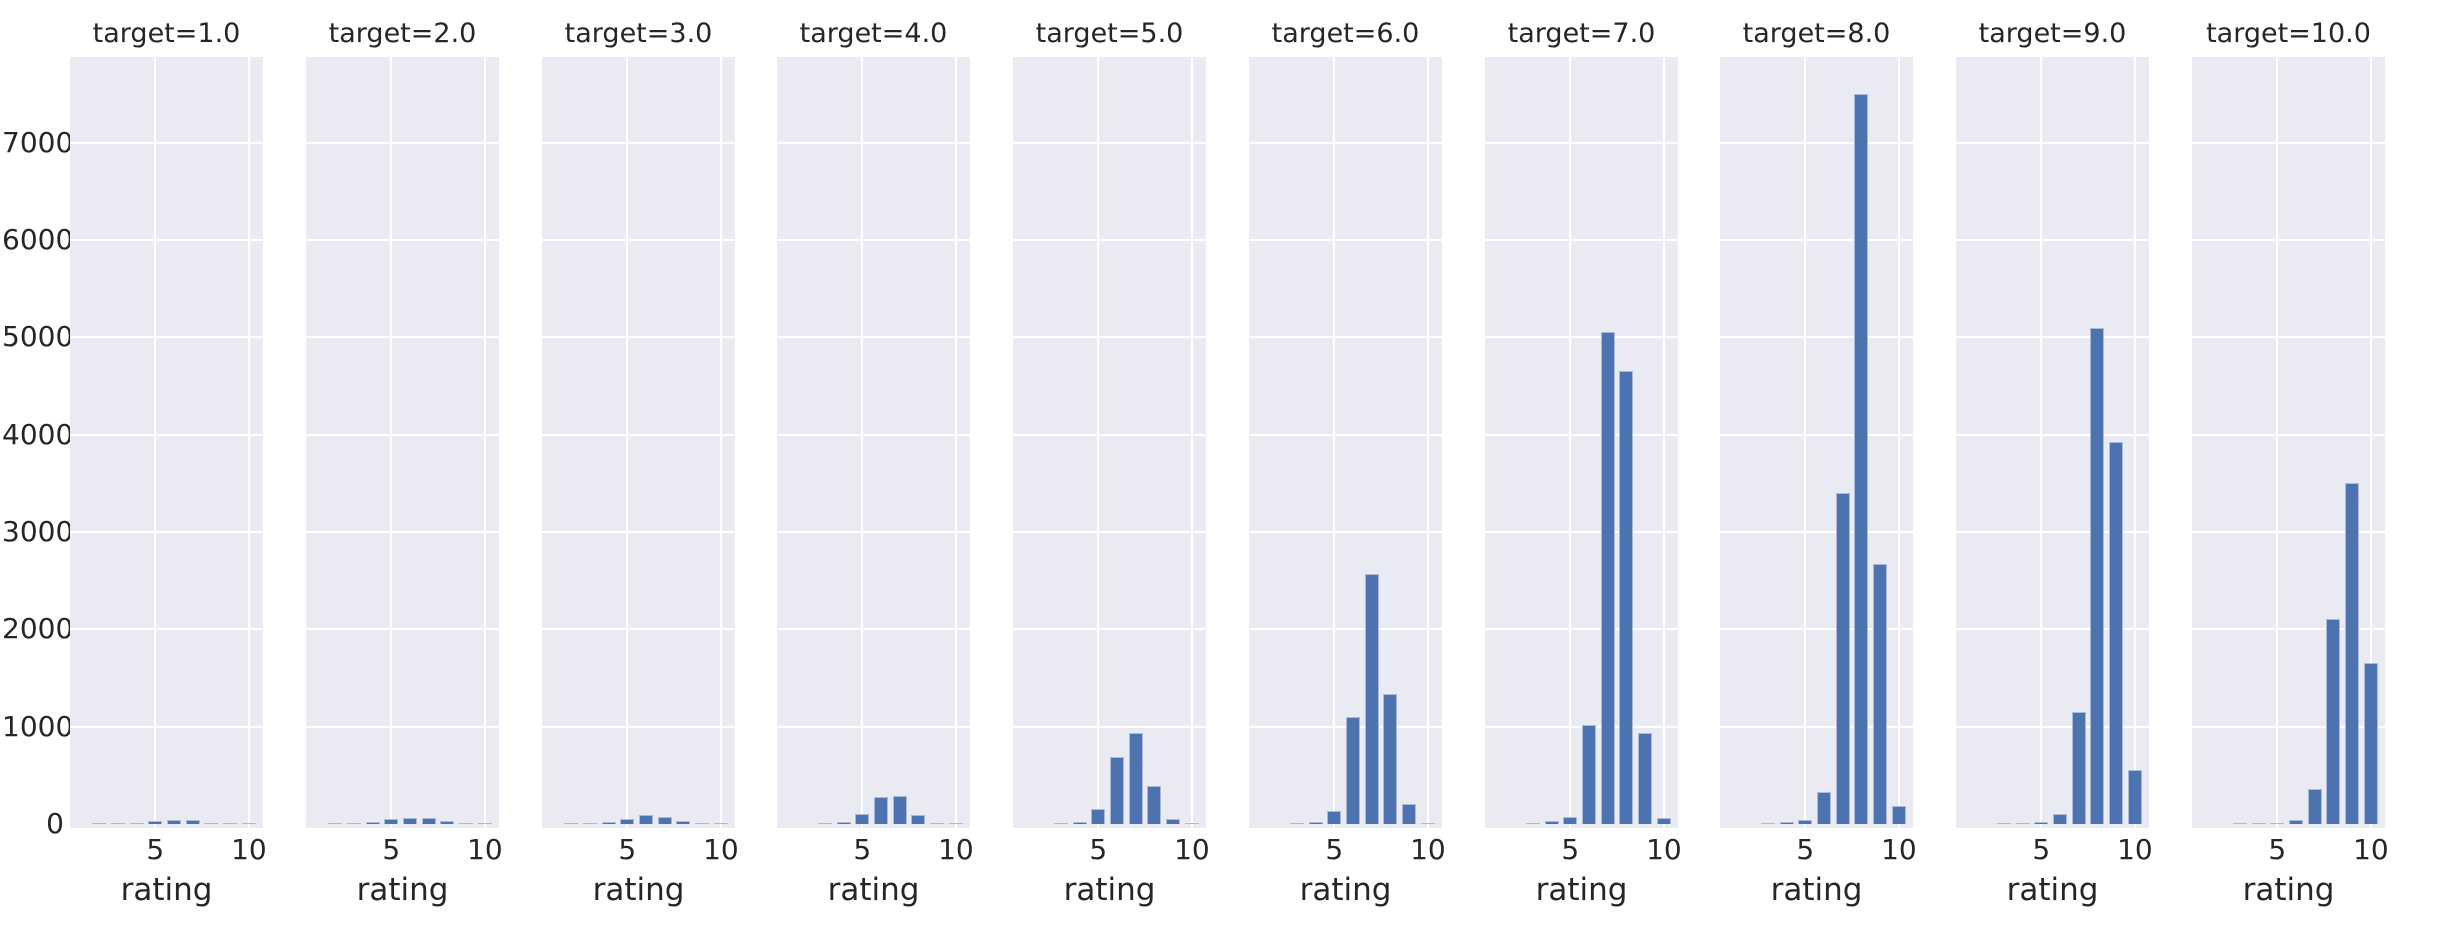 This screenshot has width=2440, height=930. I want to click on facet-title: target=10.0, so click(2288, 33).